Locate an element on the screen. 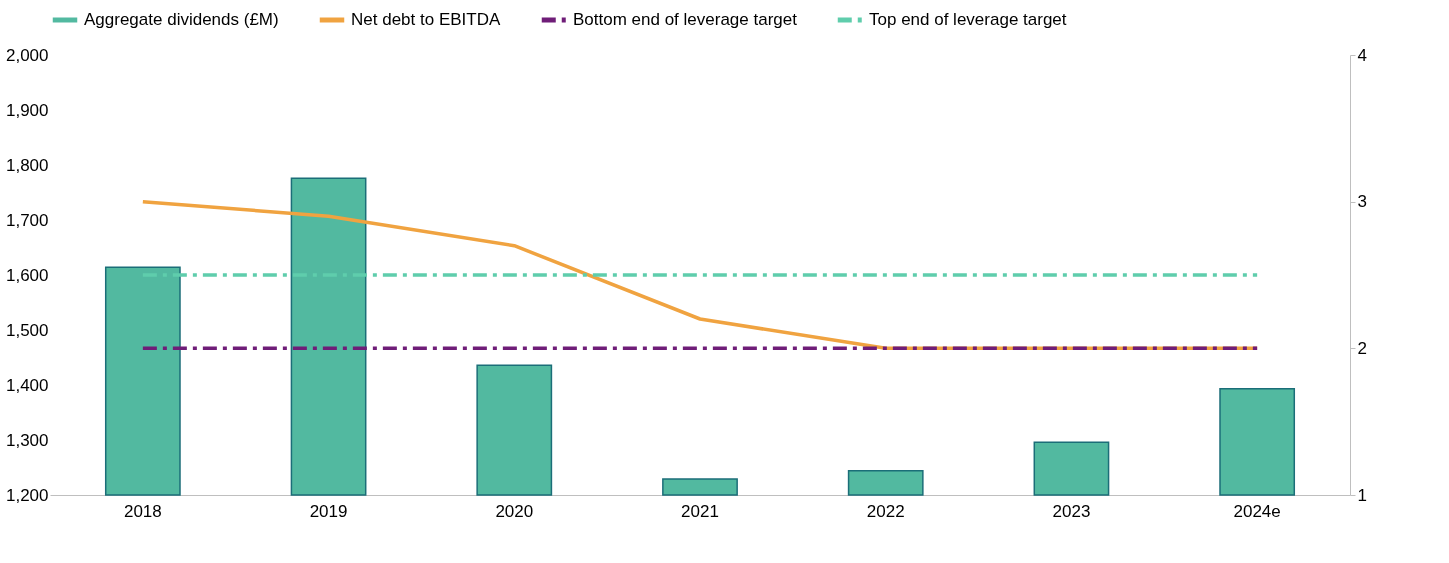 This screenshot has height=563, width=1449. y2-tick-label: 2 is located at coordinates (1362, 348).